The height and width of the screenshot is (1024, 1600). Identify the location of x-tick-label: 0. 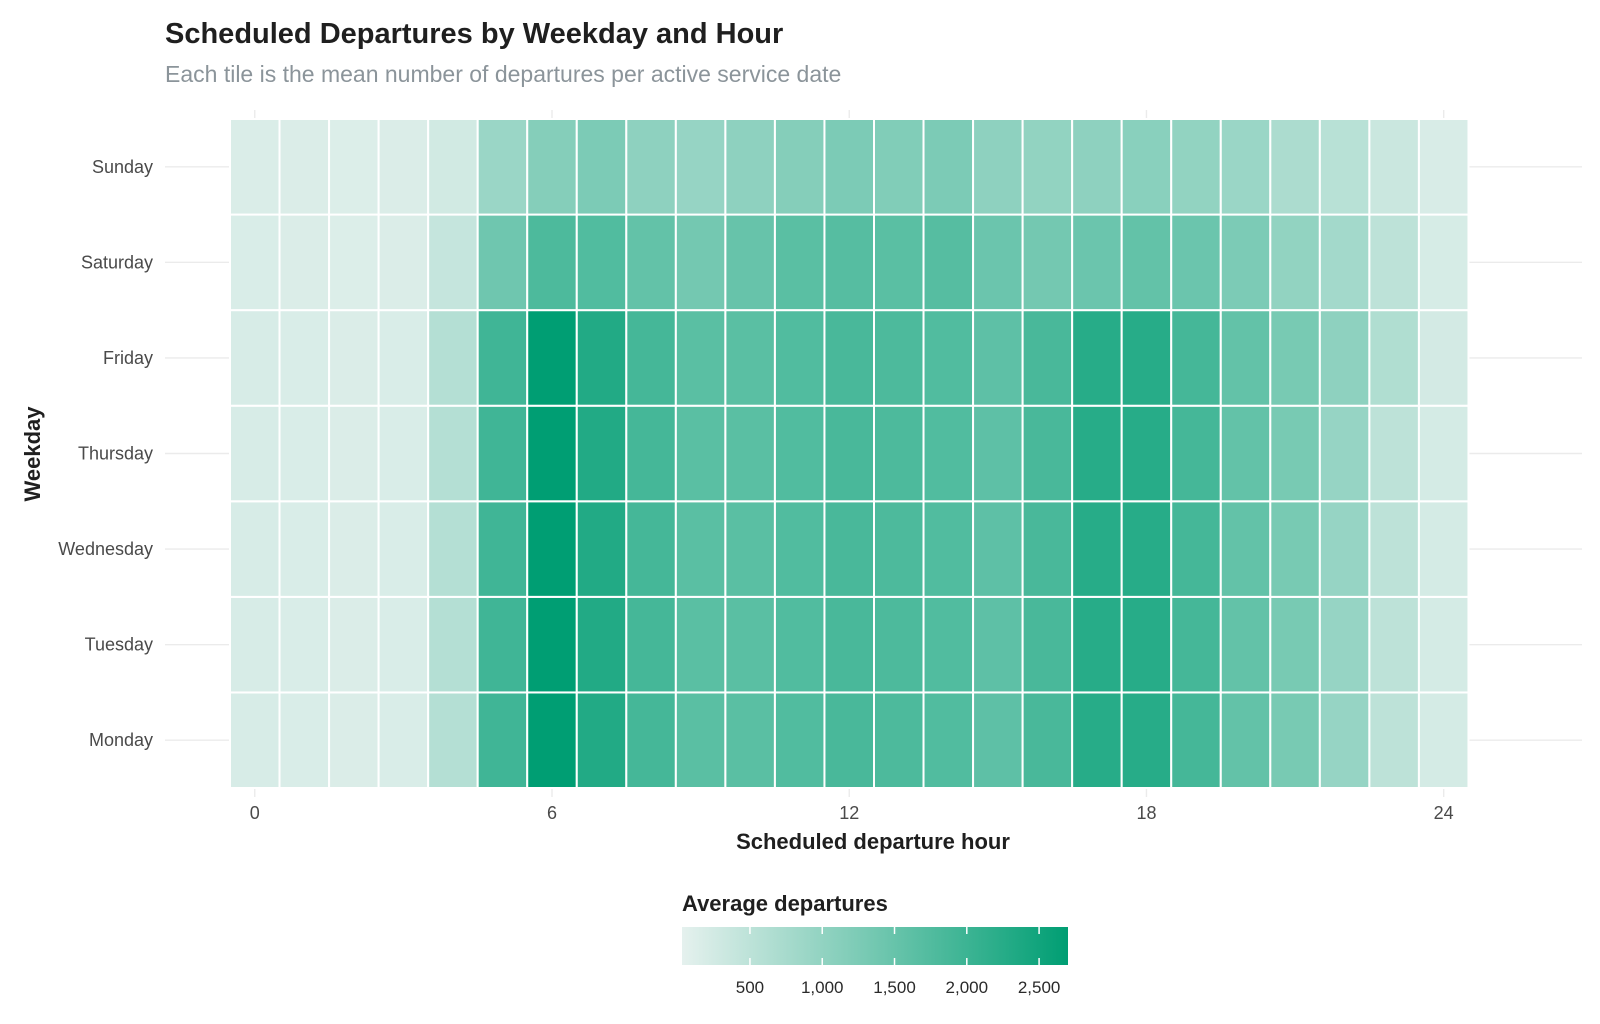
(255, 813).